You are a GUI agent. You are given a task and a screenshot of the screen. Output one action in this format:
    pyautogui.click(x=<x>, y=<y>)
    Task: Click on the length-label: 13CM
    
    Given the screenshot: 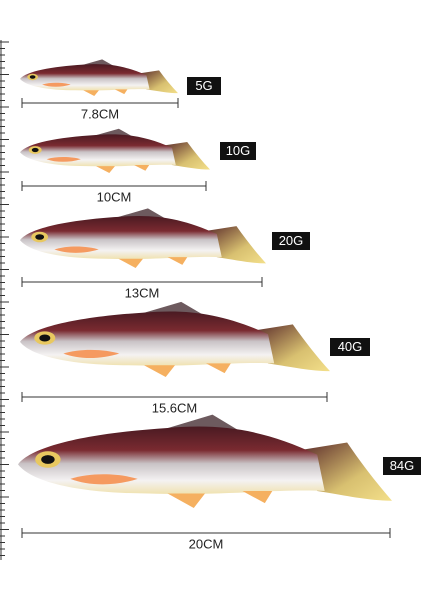 What is the action you would take?
    pyautogui.click(x=142, y=292)
    